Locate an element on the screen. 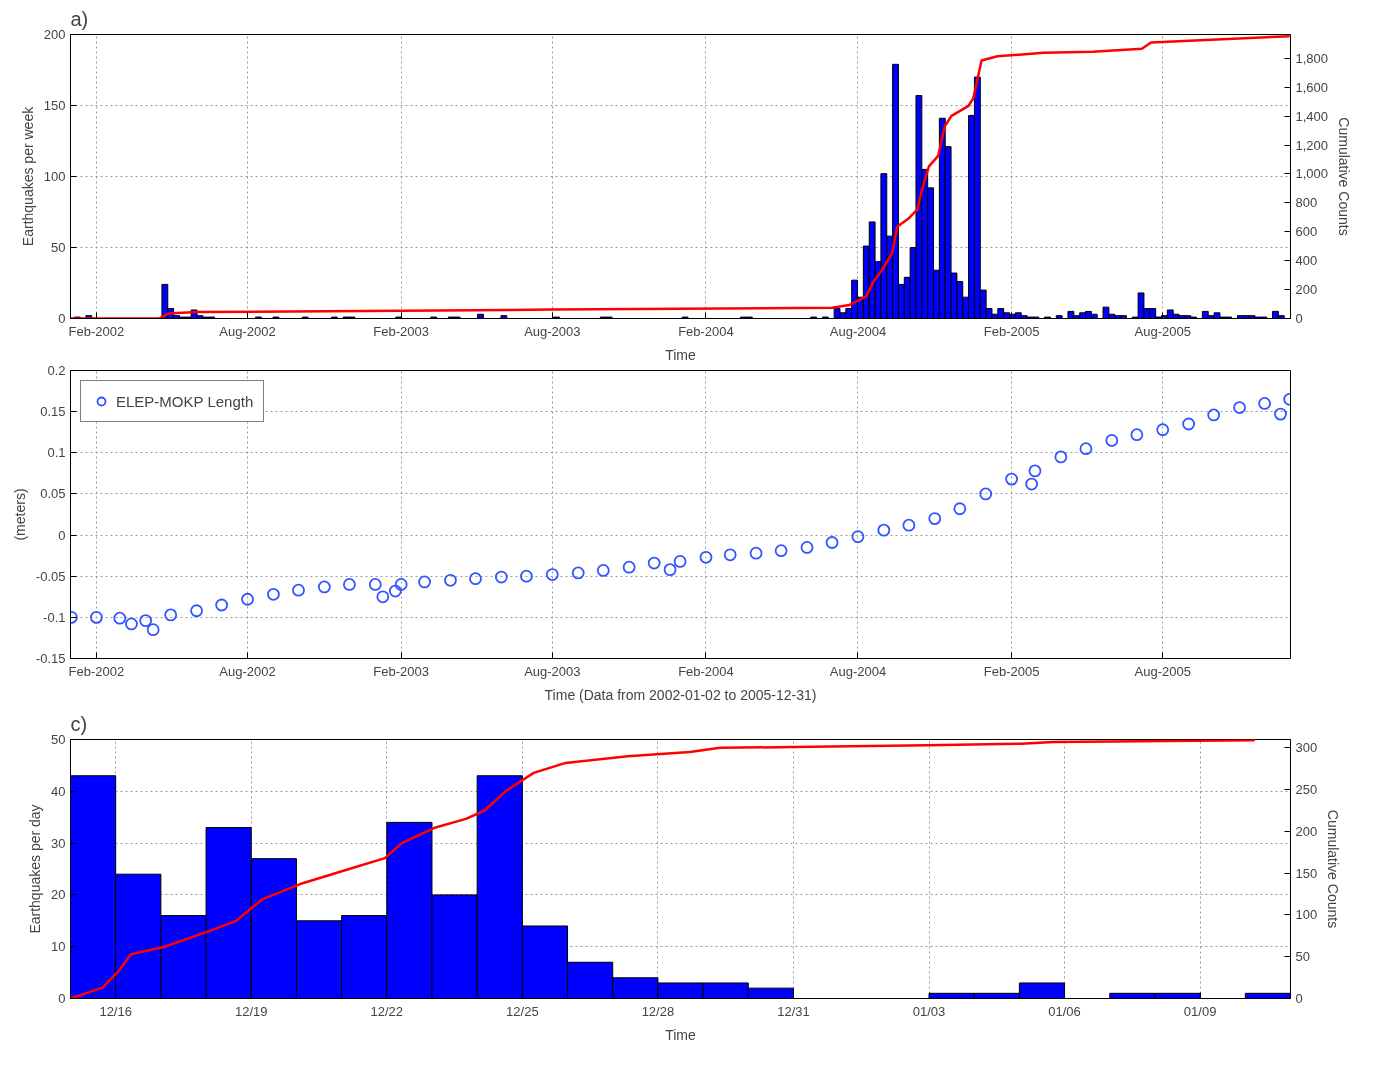  y2-tick-label: 1,200 is located at coordinates (1312, 145).